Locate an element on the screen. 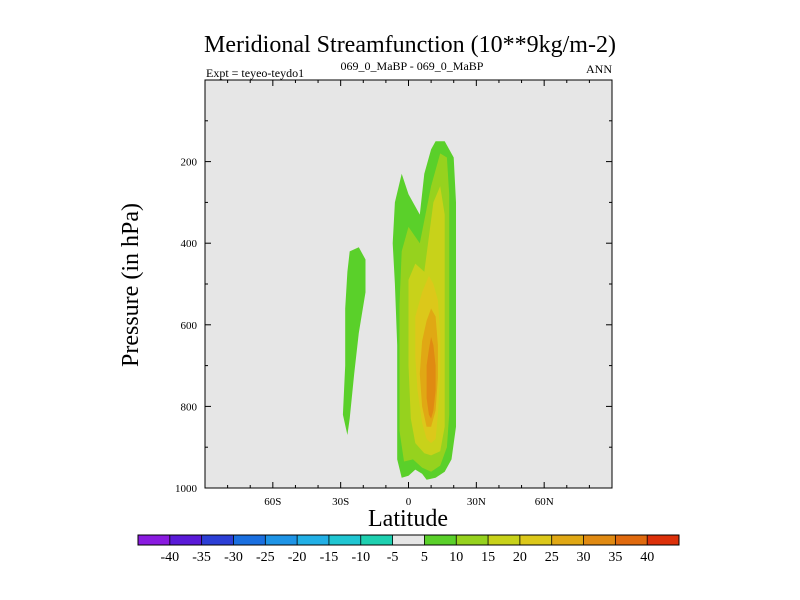 This screenshot has height=600, width=800. colorbar-label: 15 is located at coordinates (488, 557).